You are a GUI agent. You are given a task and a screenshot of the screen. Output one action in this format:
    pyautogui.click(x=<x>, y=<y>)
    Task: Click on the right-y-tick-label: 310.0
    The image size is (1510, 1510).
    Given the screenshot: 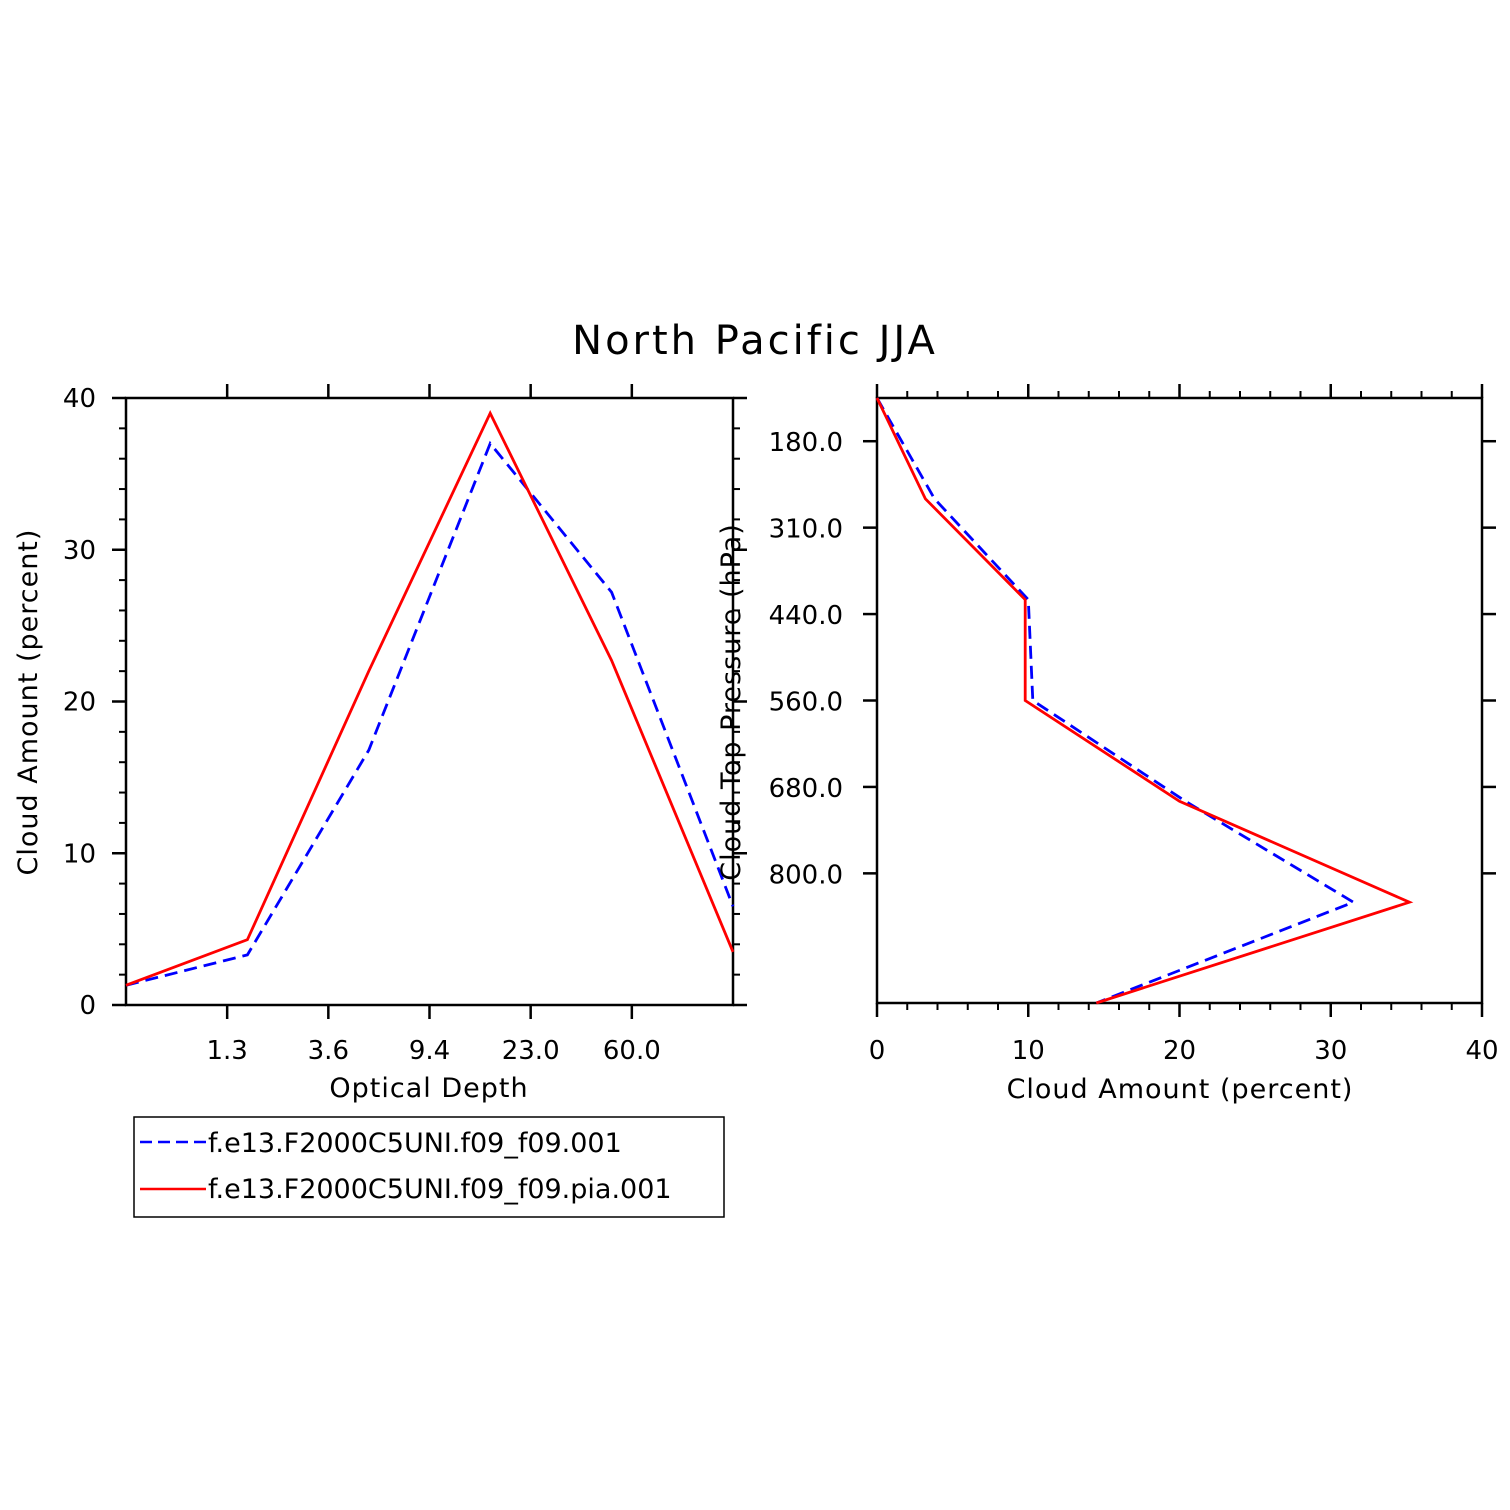 What is the action you would take?
    pyautogui.click(x=806, y=530)
    